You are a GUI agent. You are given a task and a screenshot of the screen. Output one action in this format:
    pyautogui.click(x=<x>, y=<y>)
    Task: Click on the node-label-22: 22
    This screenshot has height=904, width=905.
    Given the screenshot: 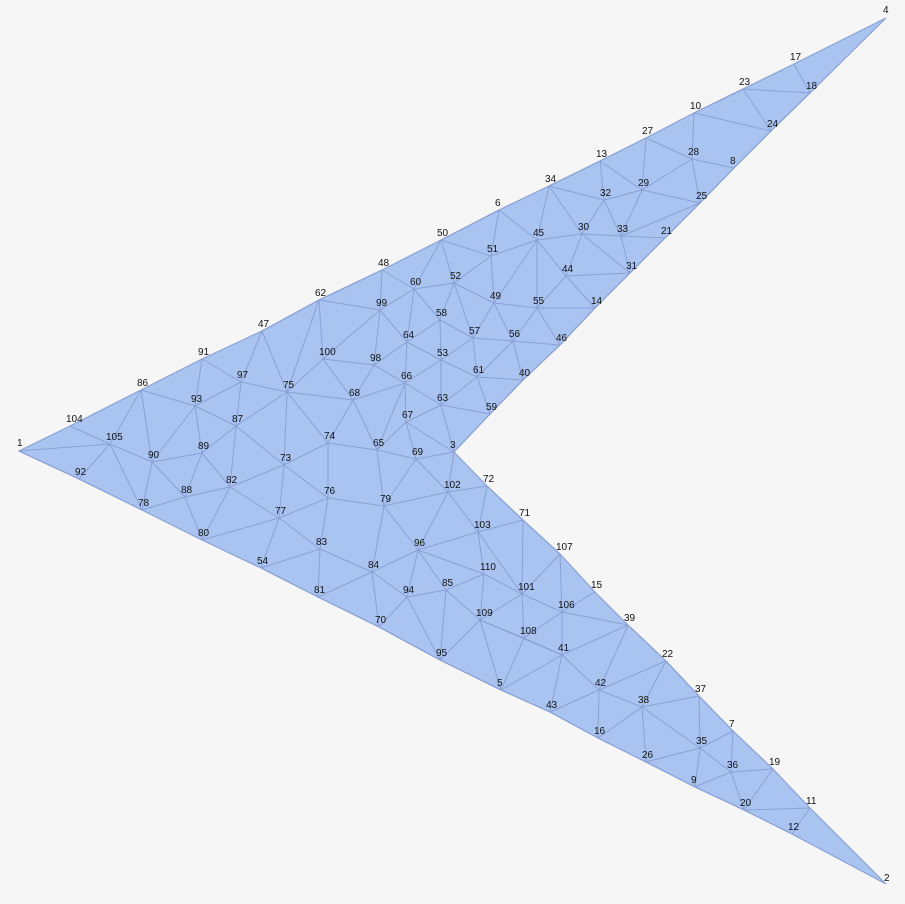 What is the action you would take?
    pyautogui.click(x=668, y=654)
    